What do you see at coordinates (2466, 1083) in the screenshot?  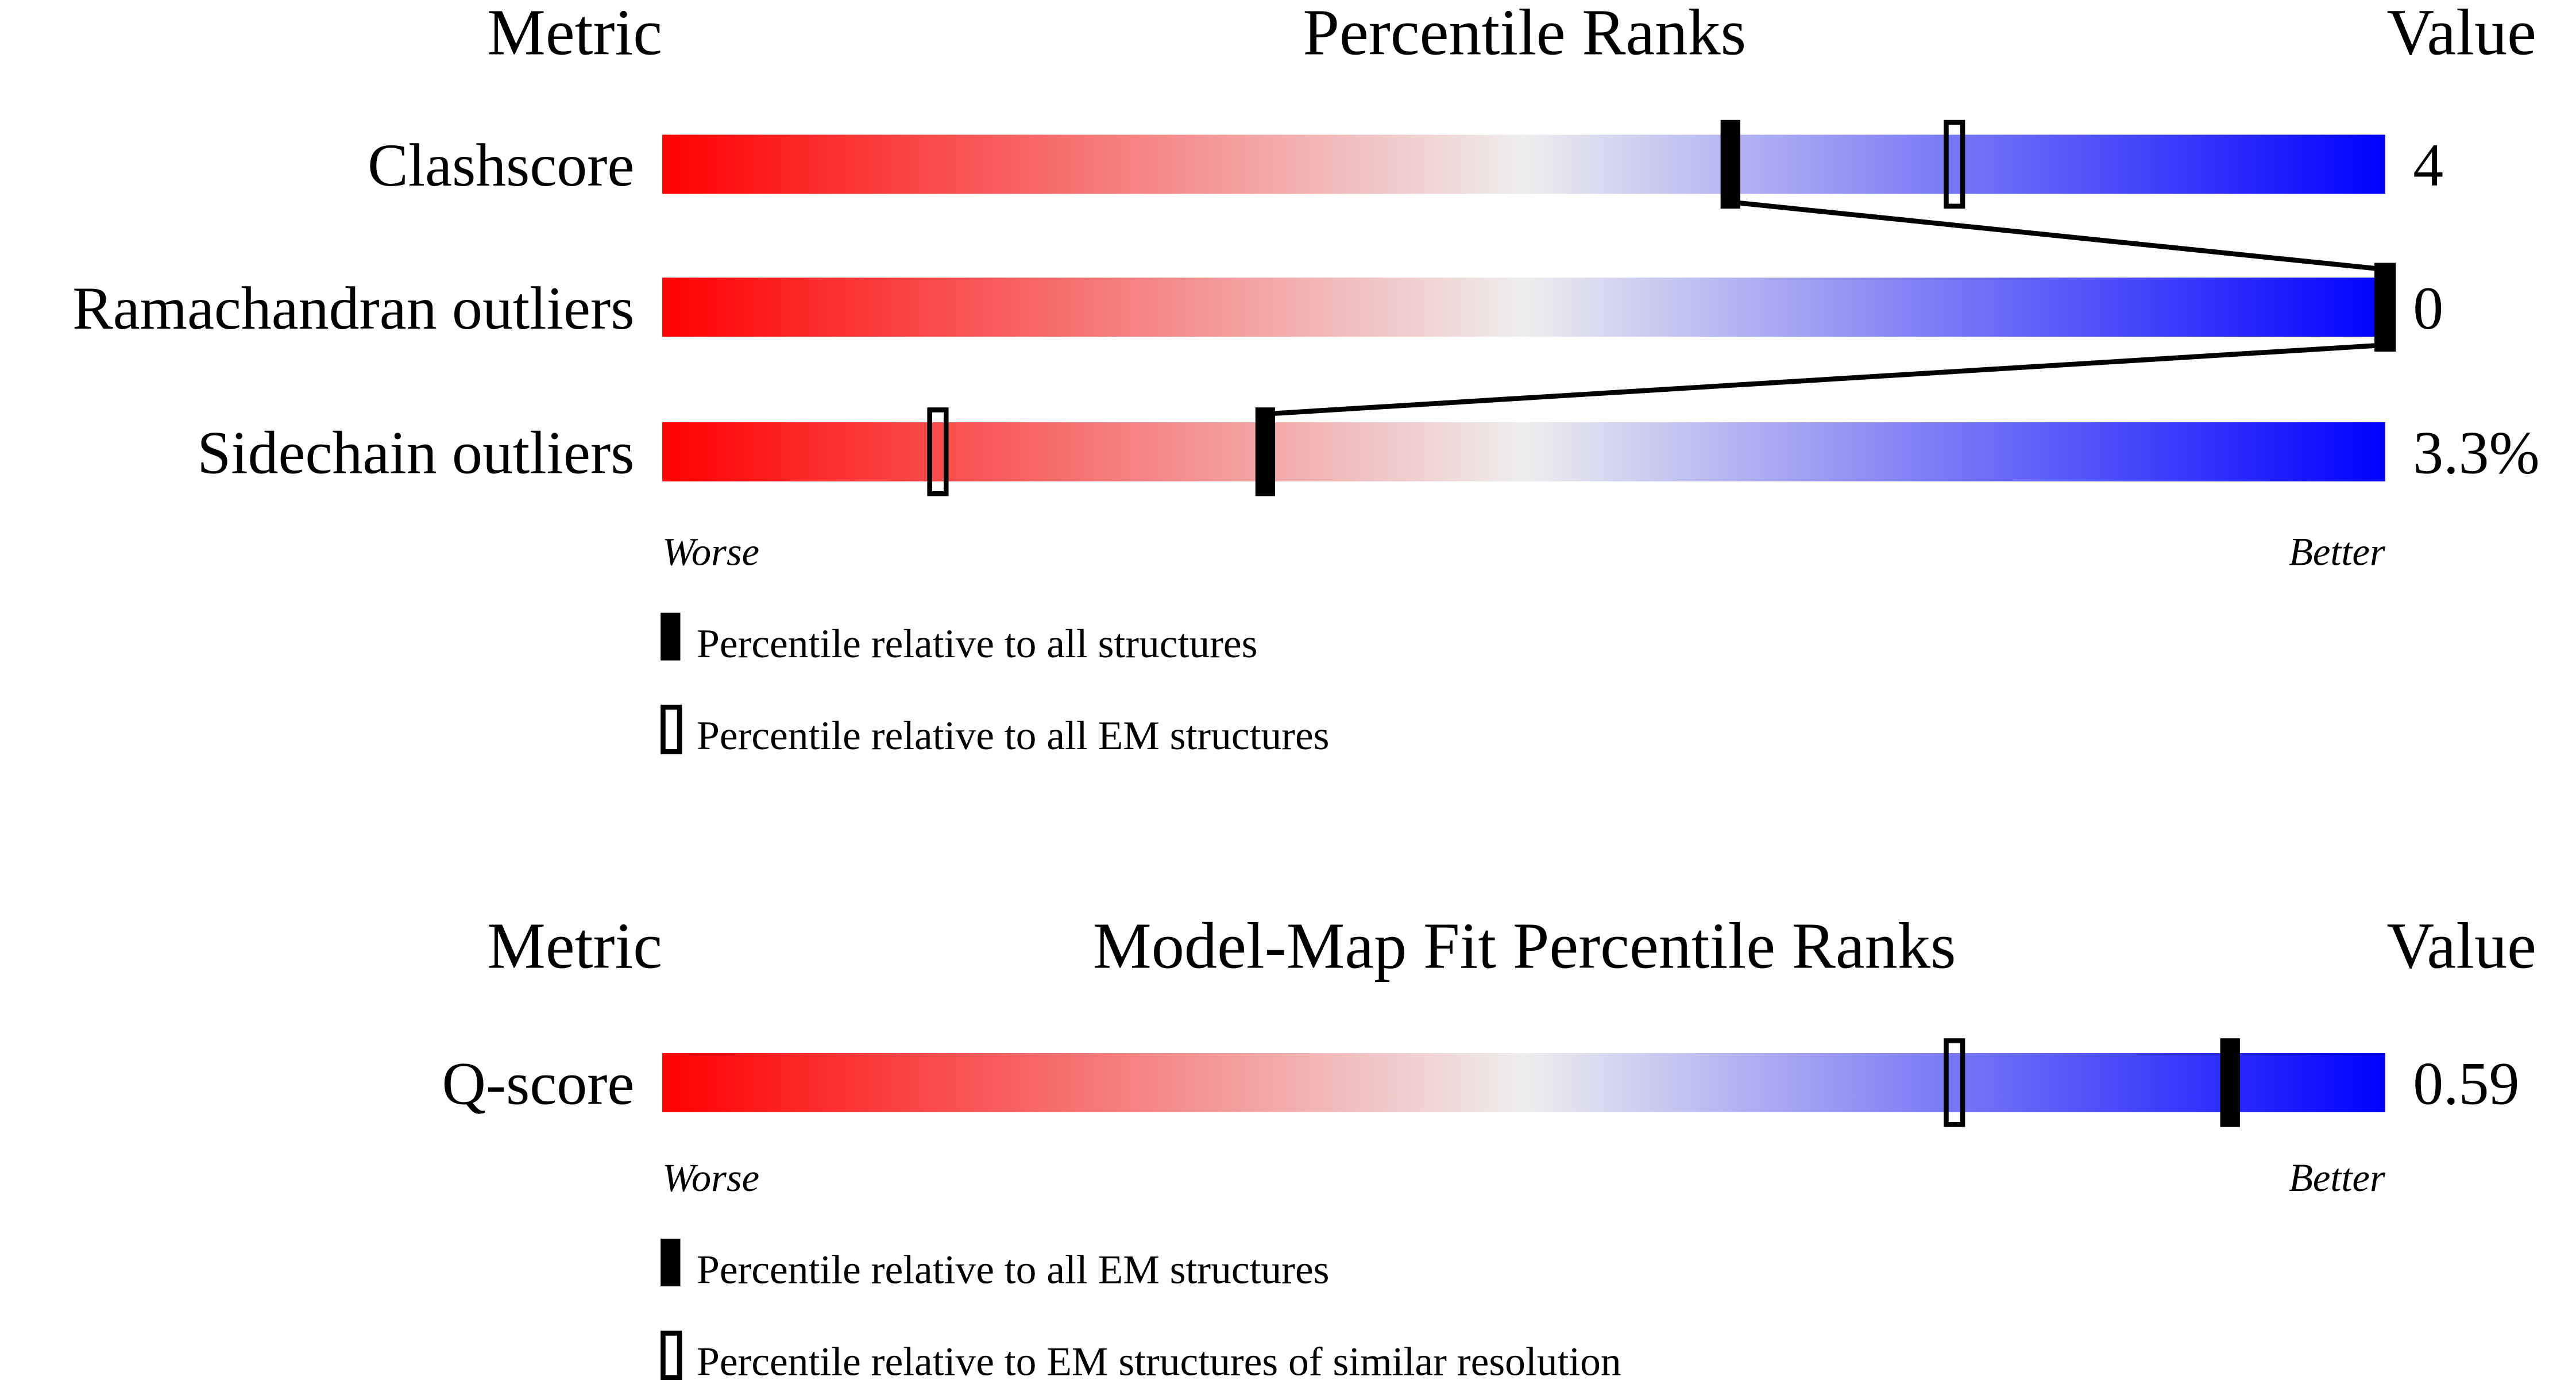 I see `metric-value: 0.59` at bounding box center [2466, 1083].